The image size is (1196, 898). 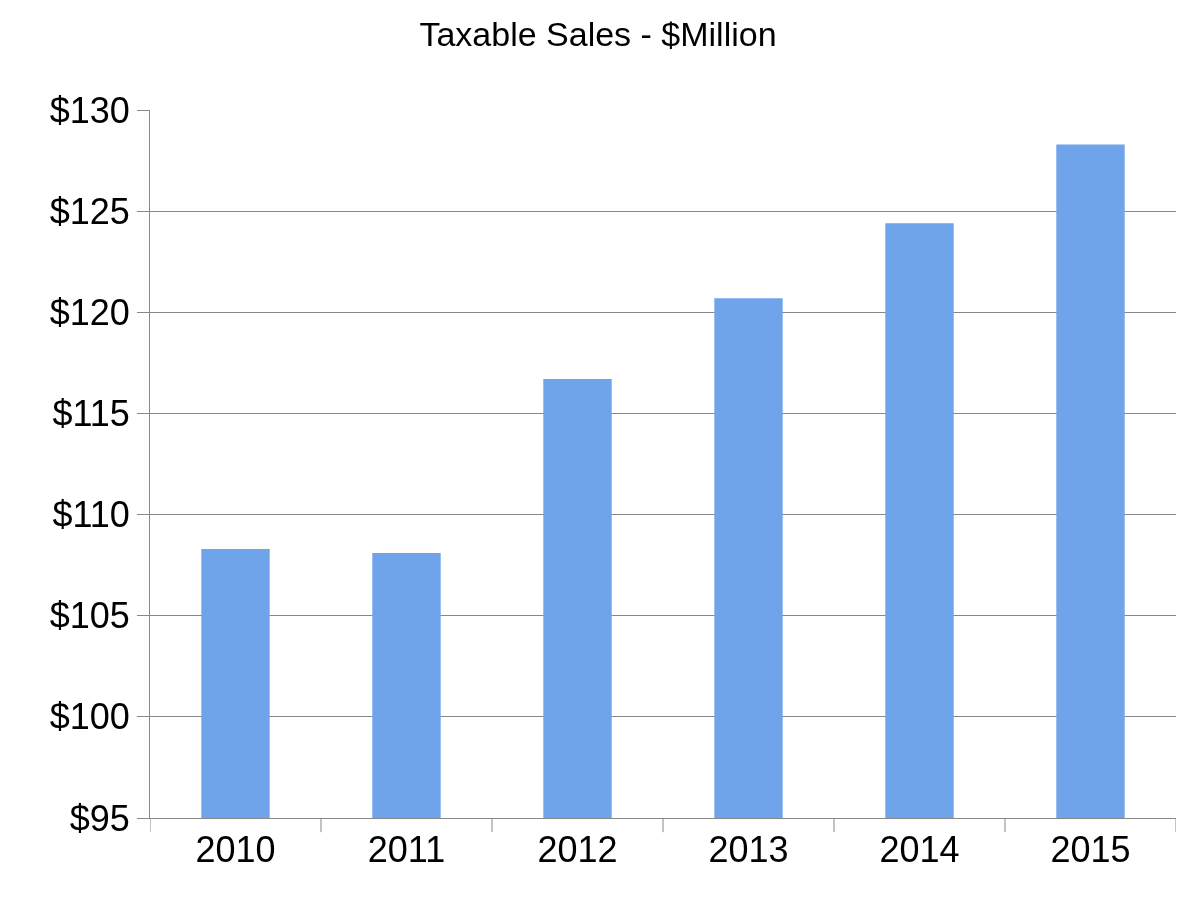 What do you see at coordinates (89, 616) in the screenshot?
I see `y-tick-label: $105` at bounding box center [89, 616].